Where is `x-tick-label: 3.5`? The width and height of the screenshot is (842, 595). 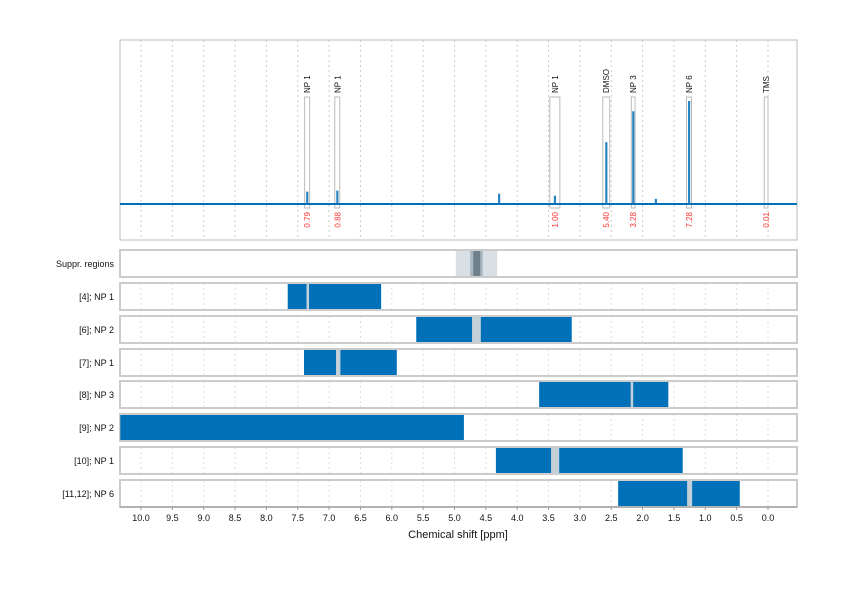
x-tick-label: 3.5 is located at coordinates (548, 518).